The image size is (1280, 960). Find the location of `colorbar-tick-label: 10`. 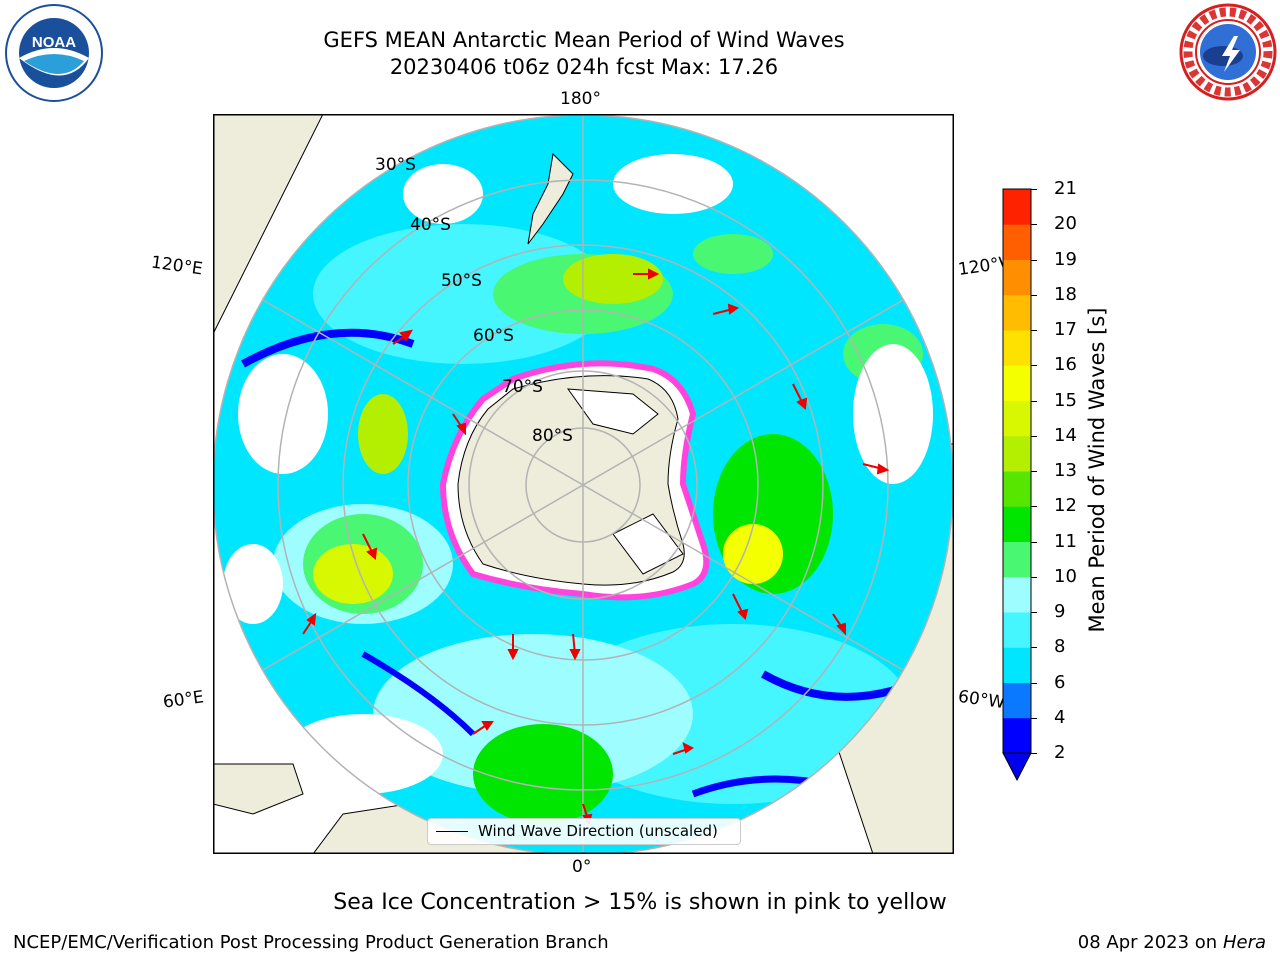

colorbar-tick-label: 10 is located at coordinates (1065, 576).